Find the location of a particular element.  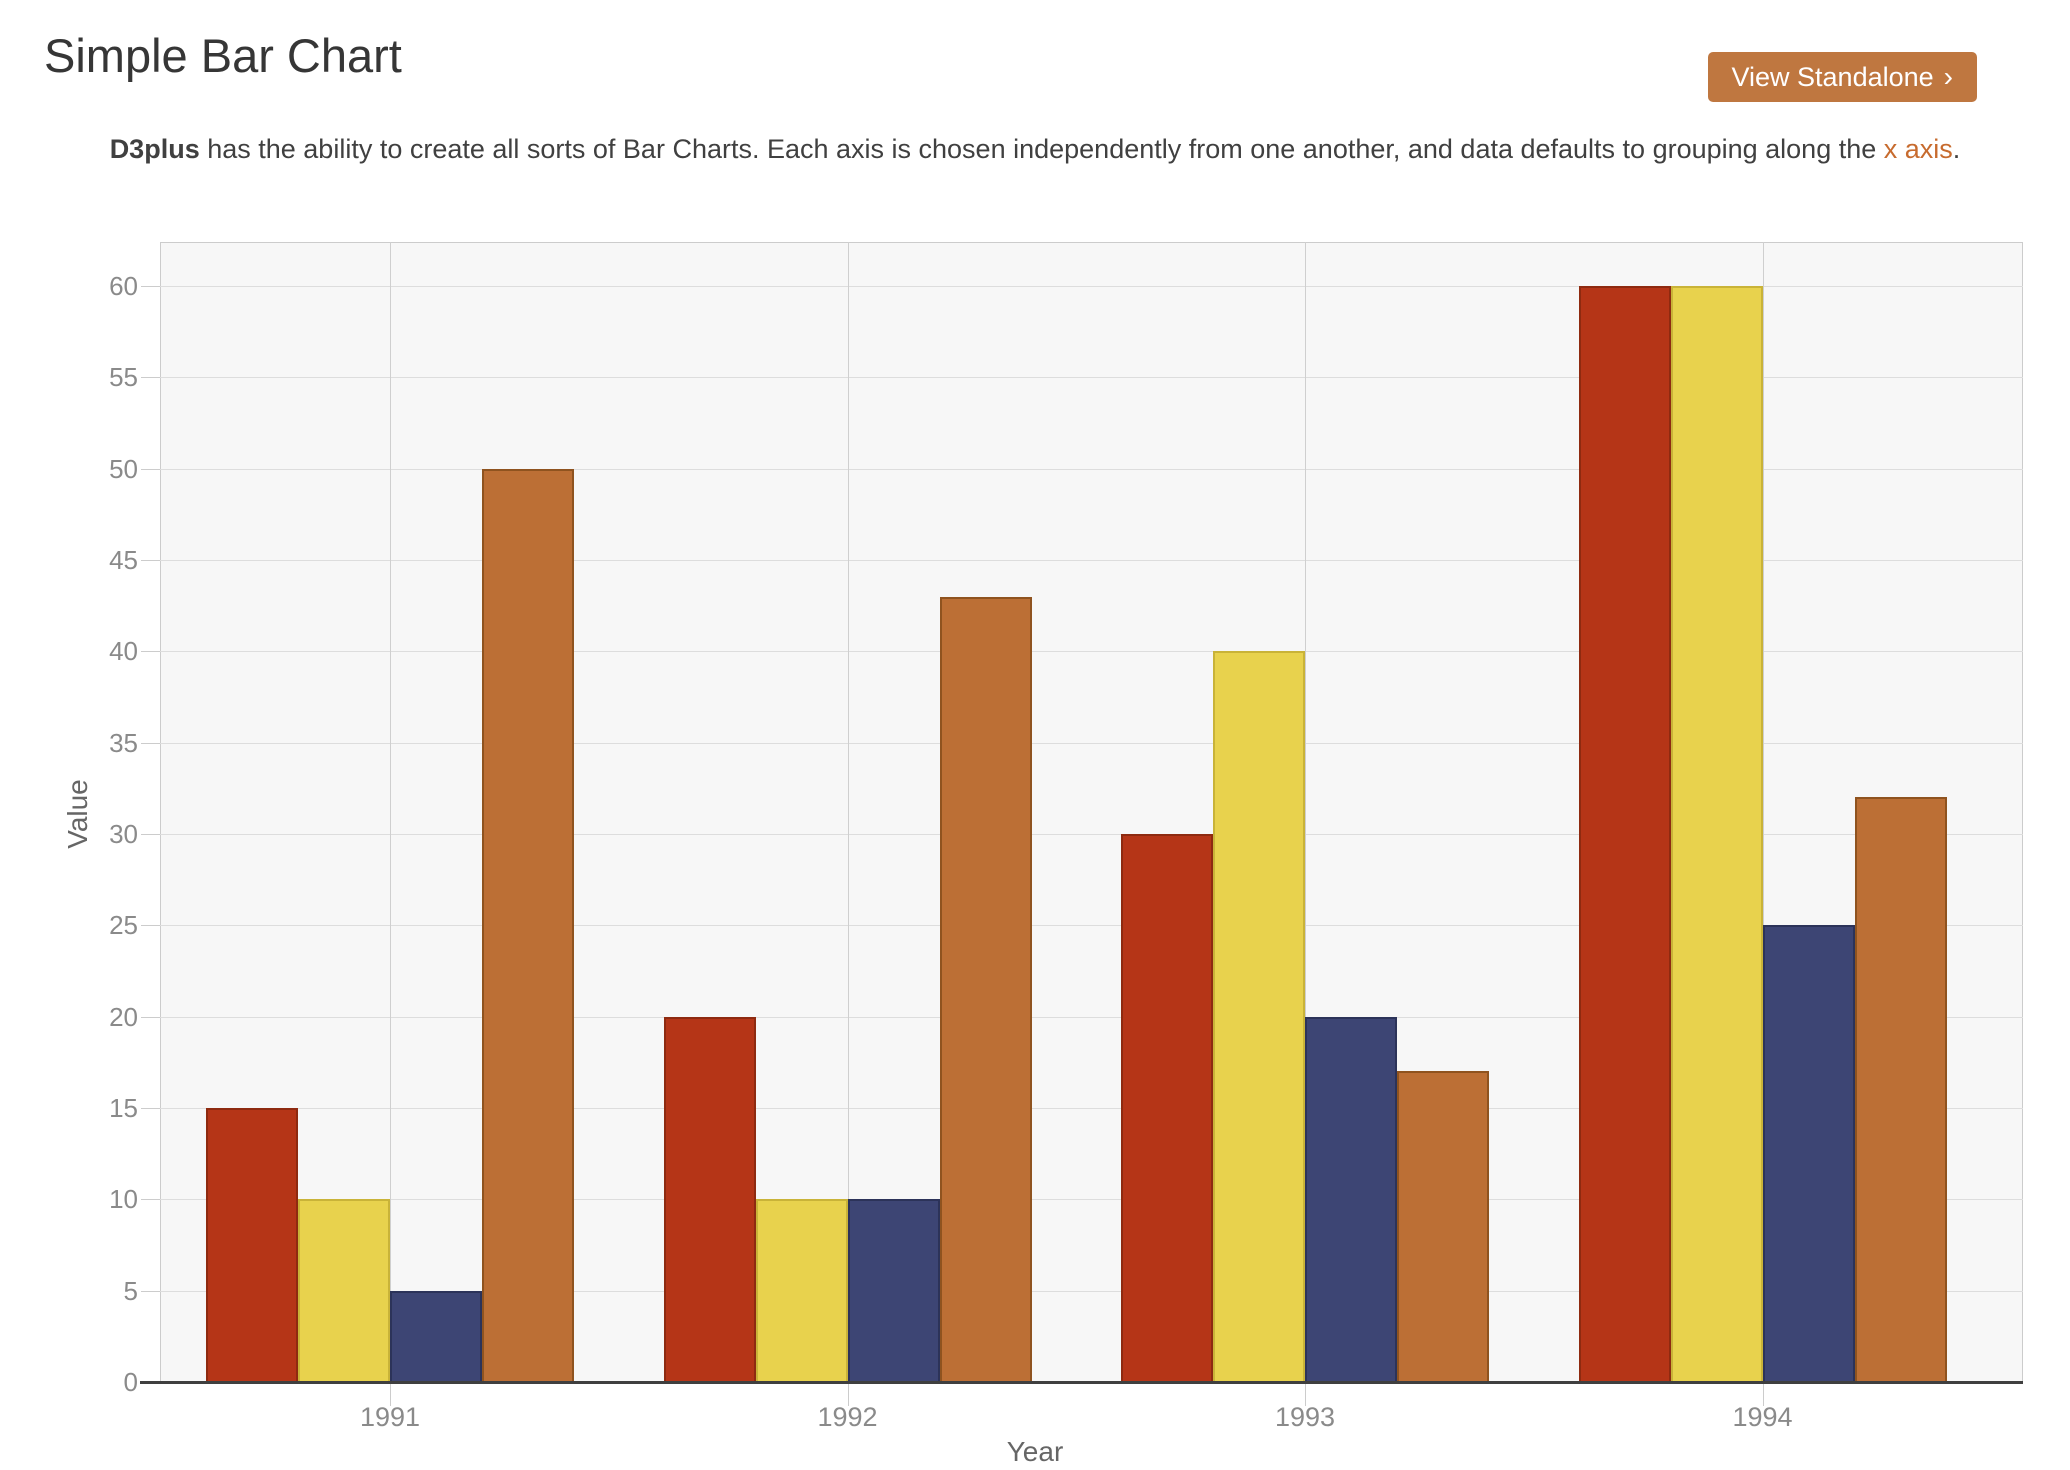

x-tick-label: 1992 is located at coordinates (847, 1417).